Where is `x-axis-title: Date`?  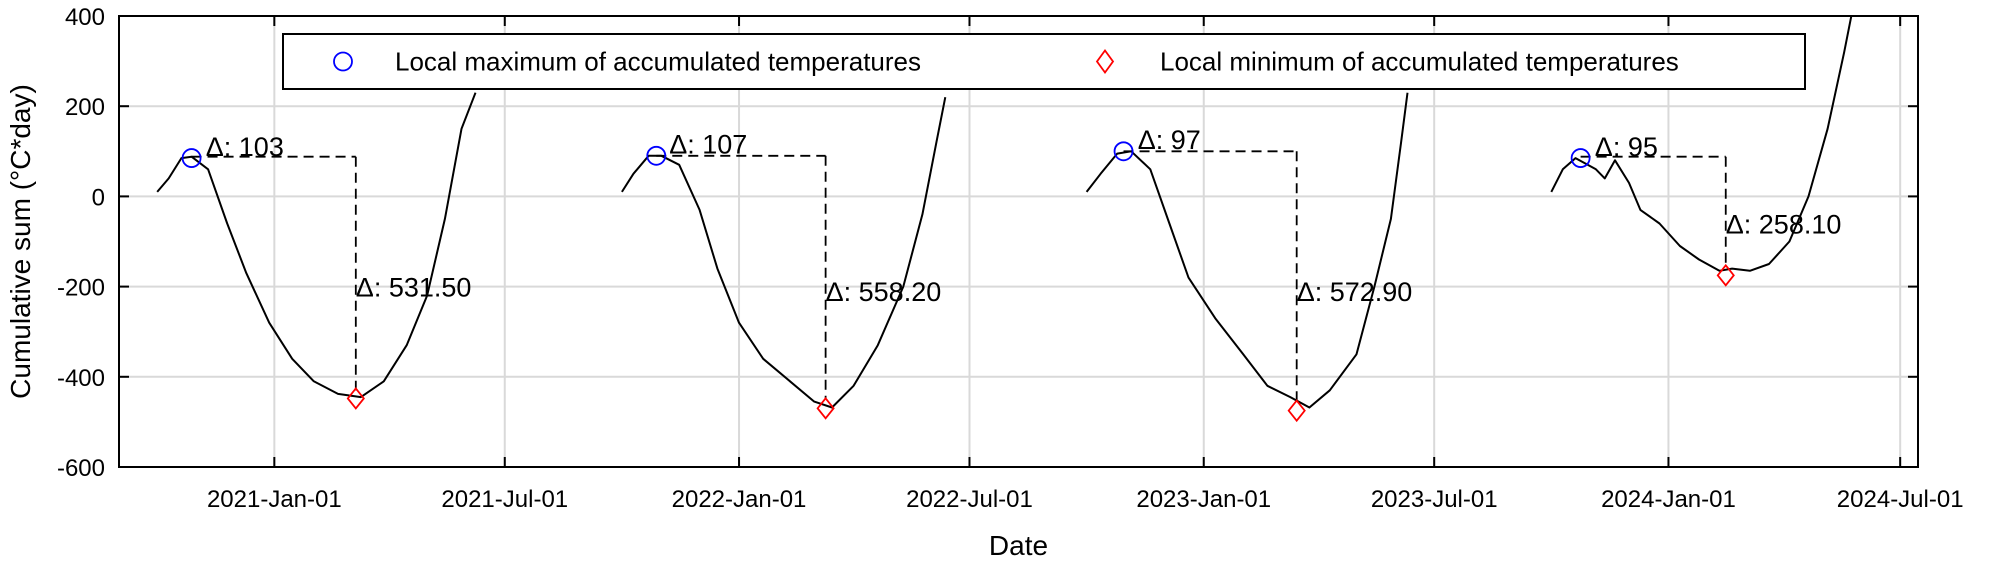
x-axis-title: Date is located at coordinates (1018, 545).